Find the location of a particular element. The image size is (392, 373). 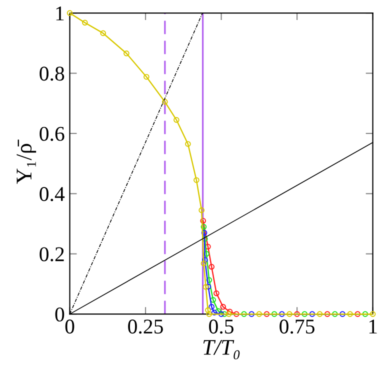

x-tick-label: 1 is located at coordinates (373, 327).